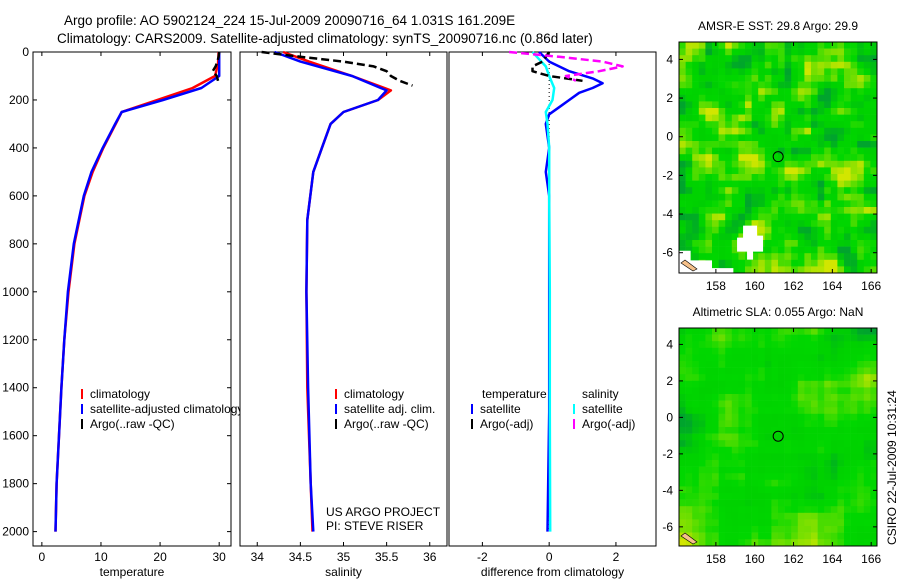 Image resolution: width=900 pixels, height=585 pixels. What do you see at coordinates (15, 292) in the screenshot?
I see `y-tick-label: 1000` at bounding box center [15, 292].